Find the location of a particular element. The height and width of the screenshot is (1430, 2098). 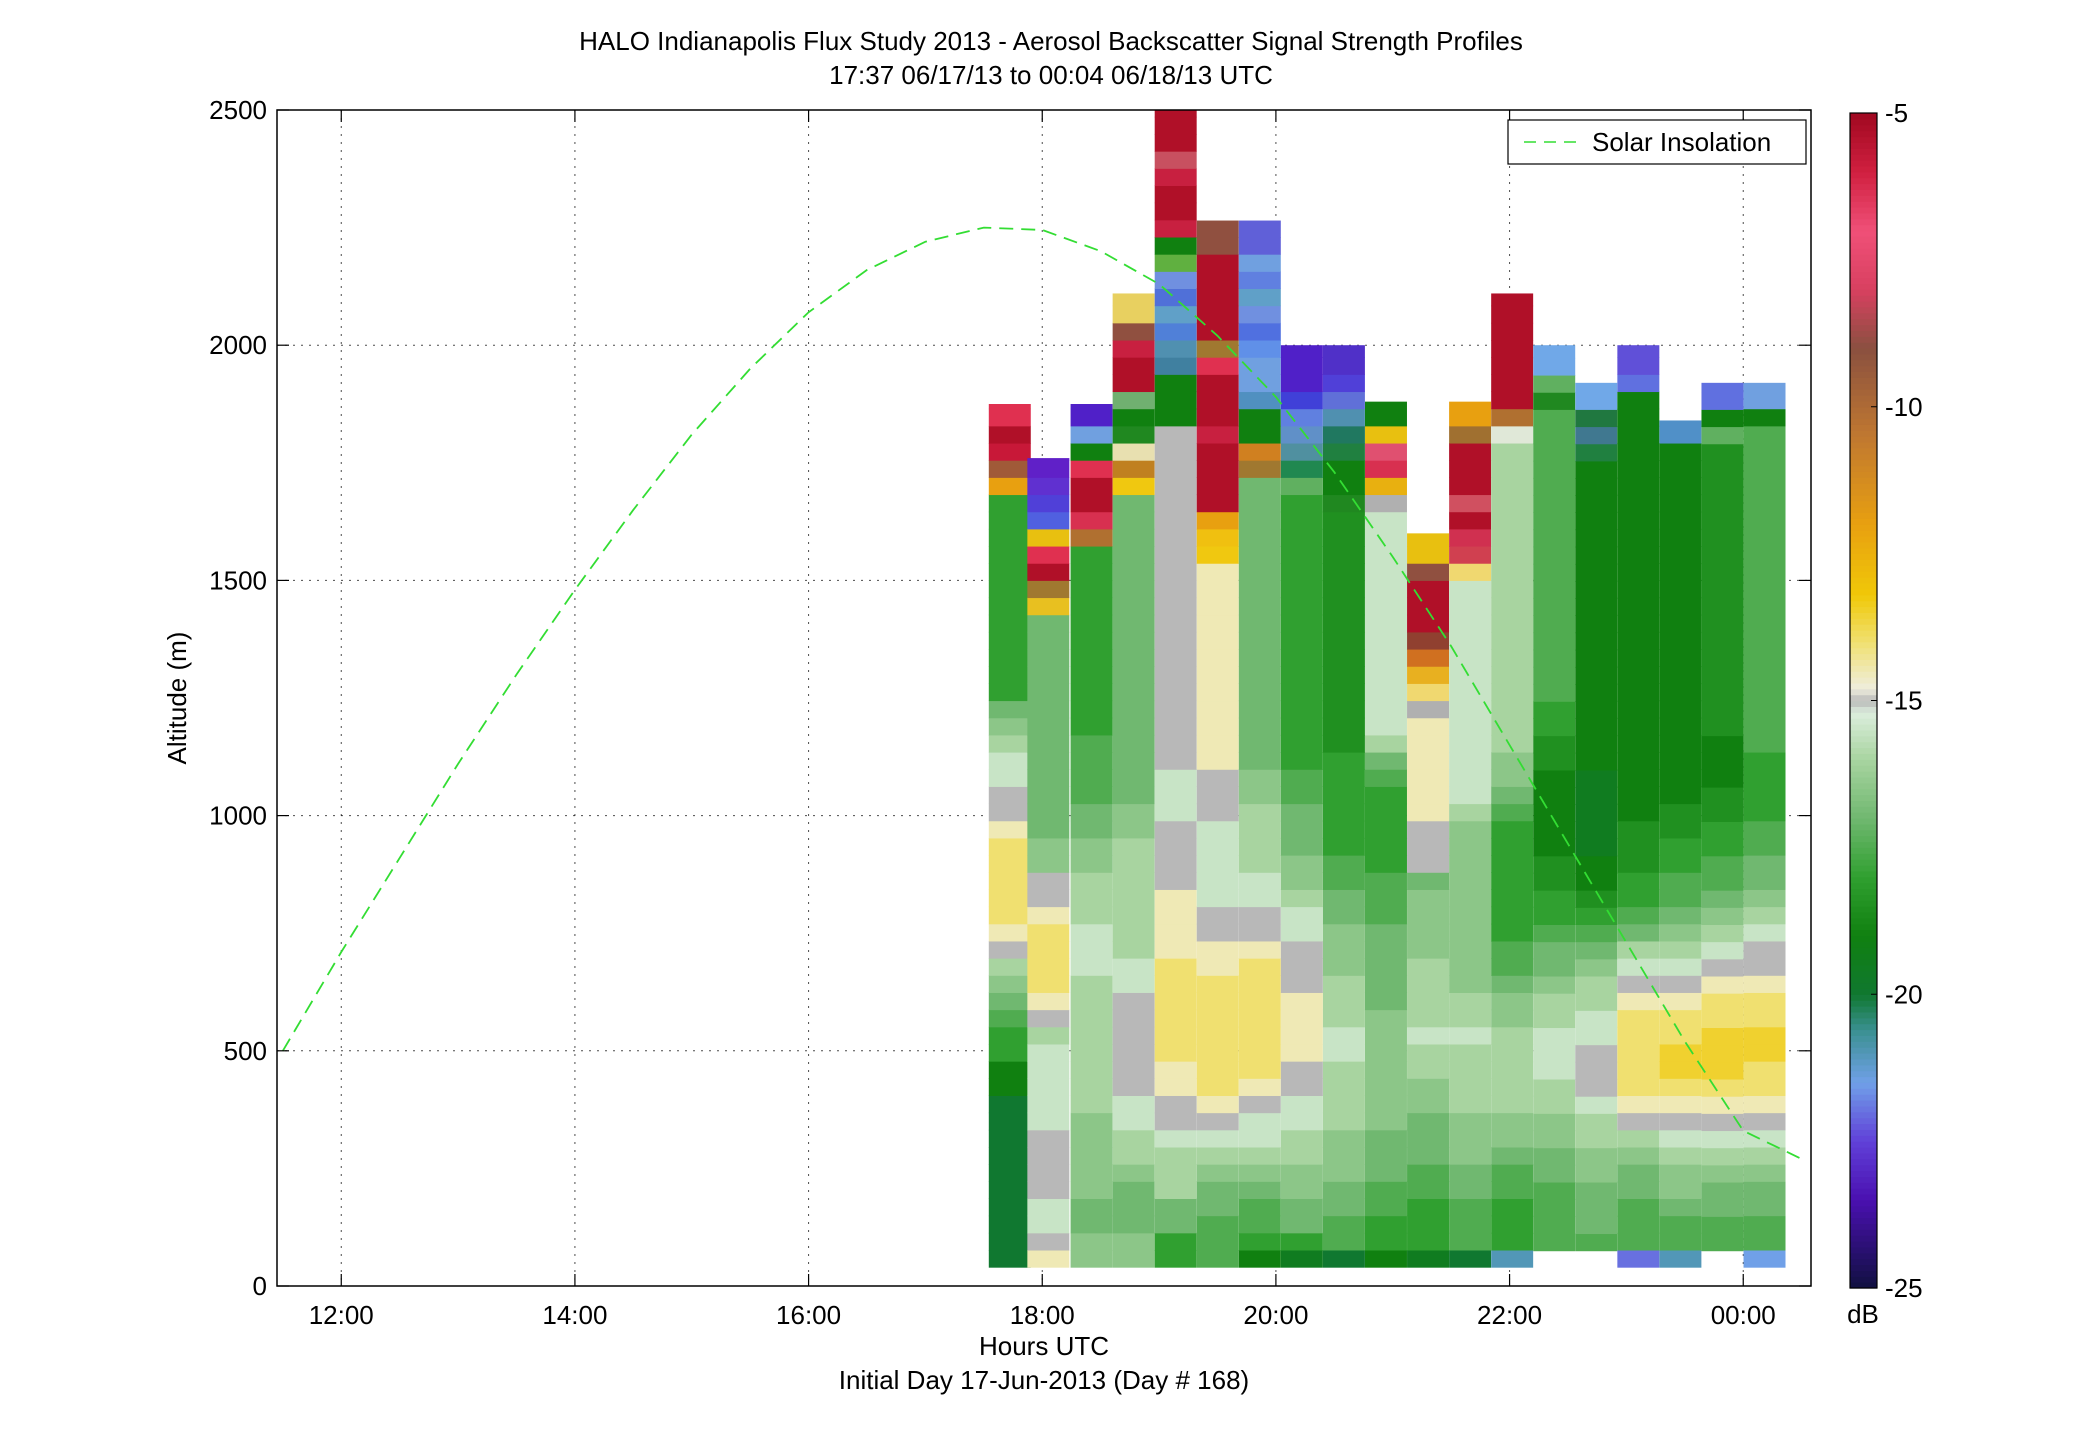

x-tick-label: 22:00 is located at coordinates (1509, 1315).